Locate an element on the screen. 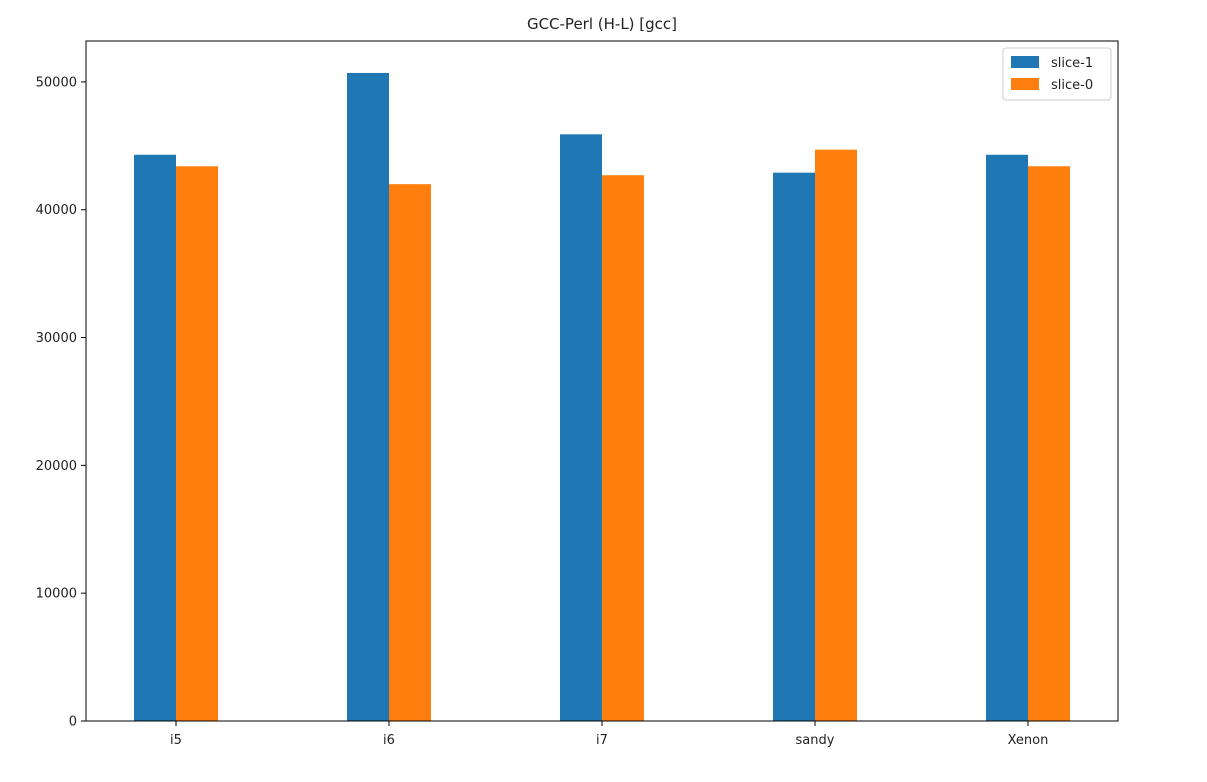  bar-slice-0-Xenon is located at coordinates (1049, 443).